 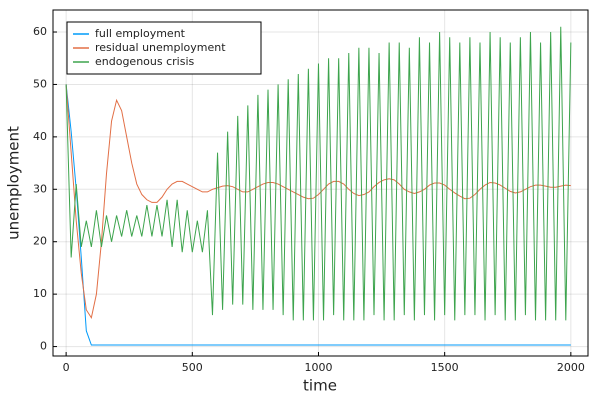 I want to click on x-tick-label: 500, so click(x=192, y=367).